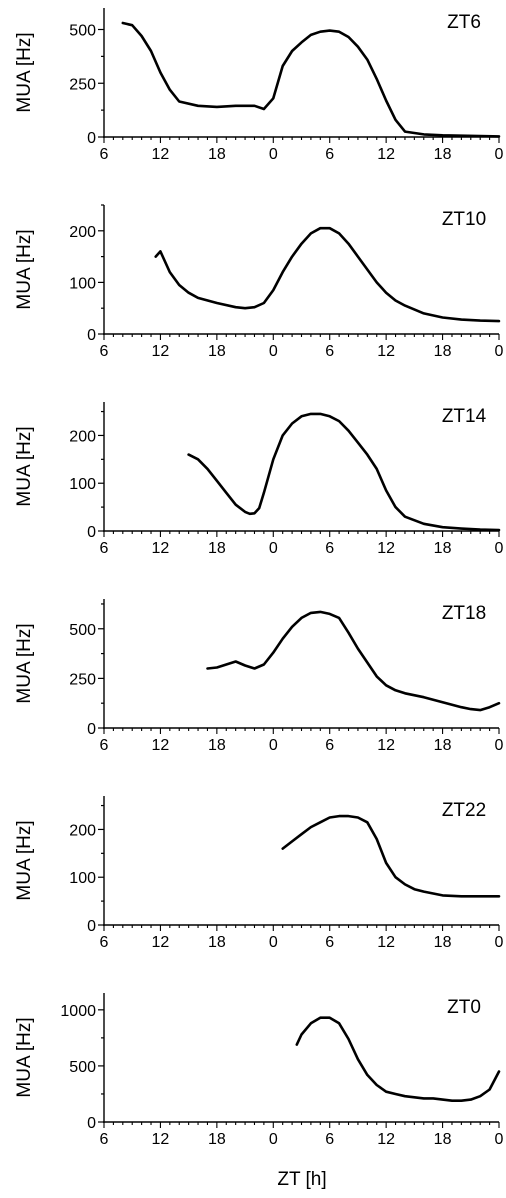 This screenshot has height=1198, width=506. Describe the element at coordinates (464, 22) in the screenshot. I see `panel-title: ZT6` at that location.